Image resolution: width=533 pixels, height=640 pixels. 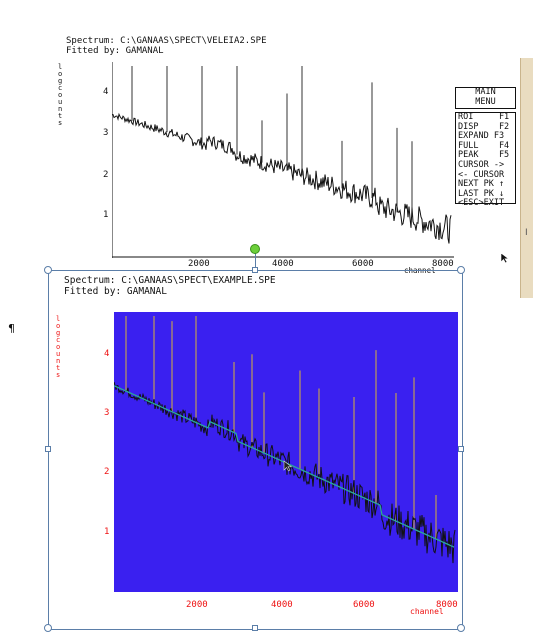 I want to click on resize-handle-bottom, so click(x=255, y=628).